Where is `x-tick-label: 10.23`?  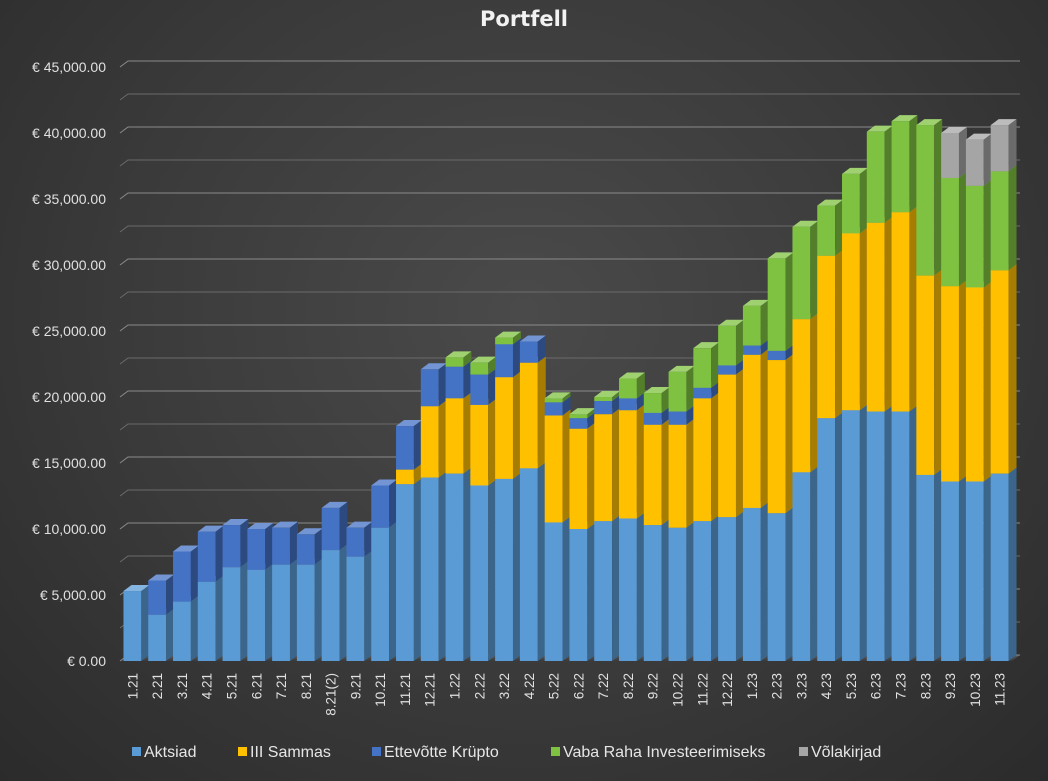 x-tick-label: 10.23 is located at coordinates (975, 690).